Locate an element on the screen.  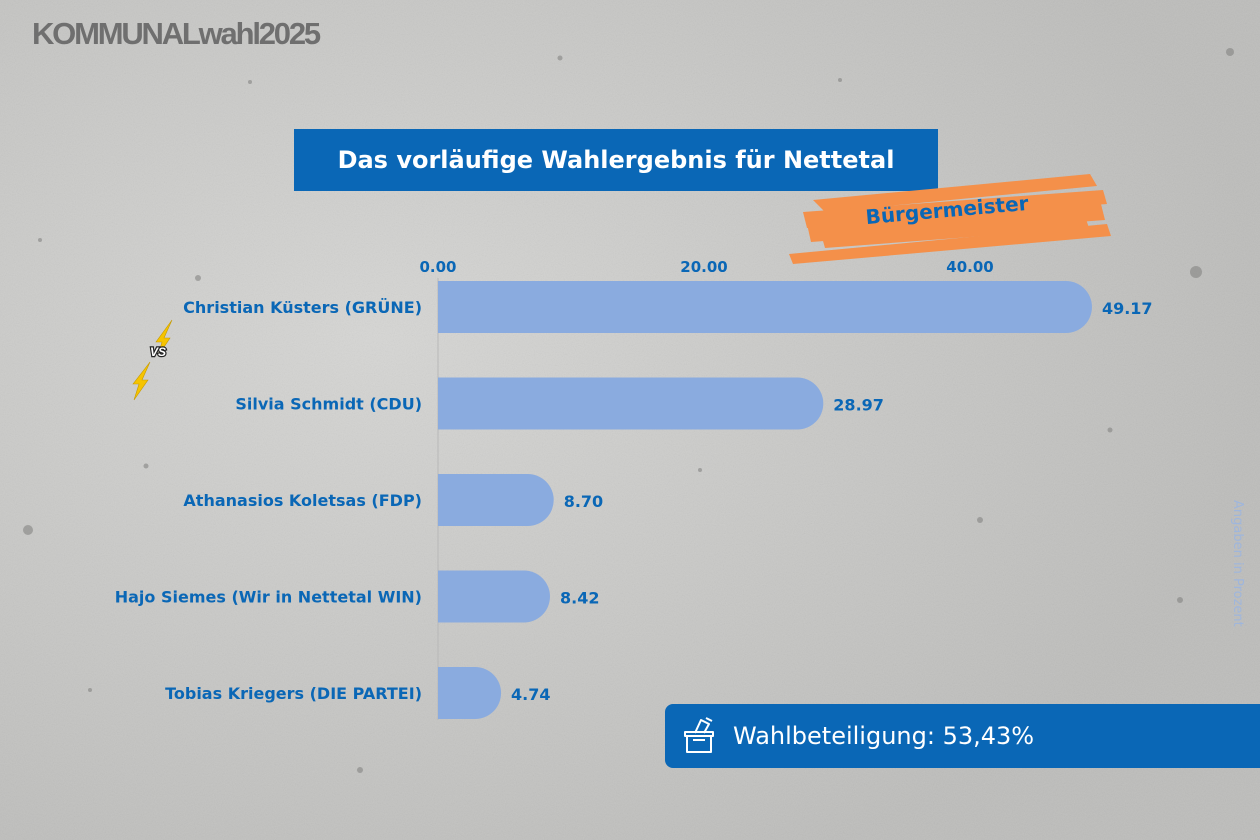
logo: KOMMUNALwahl2025 is located at coordinates (176, 33).